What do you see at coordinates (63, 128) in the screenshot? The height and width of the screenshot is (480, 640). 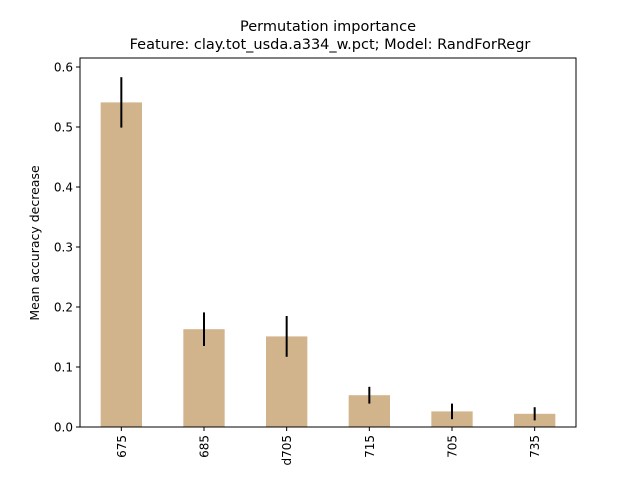 I see `y-tick-label: 0.5` at bounding box center [63, 128].